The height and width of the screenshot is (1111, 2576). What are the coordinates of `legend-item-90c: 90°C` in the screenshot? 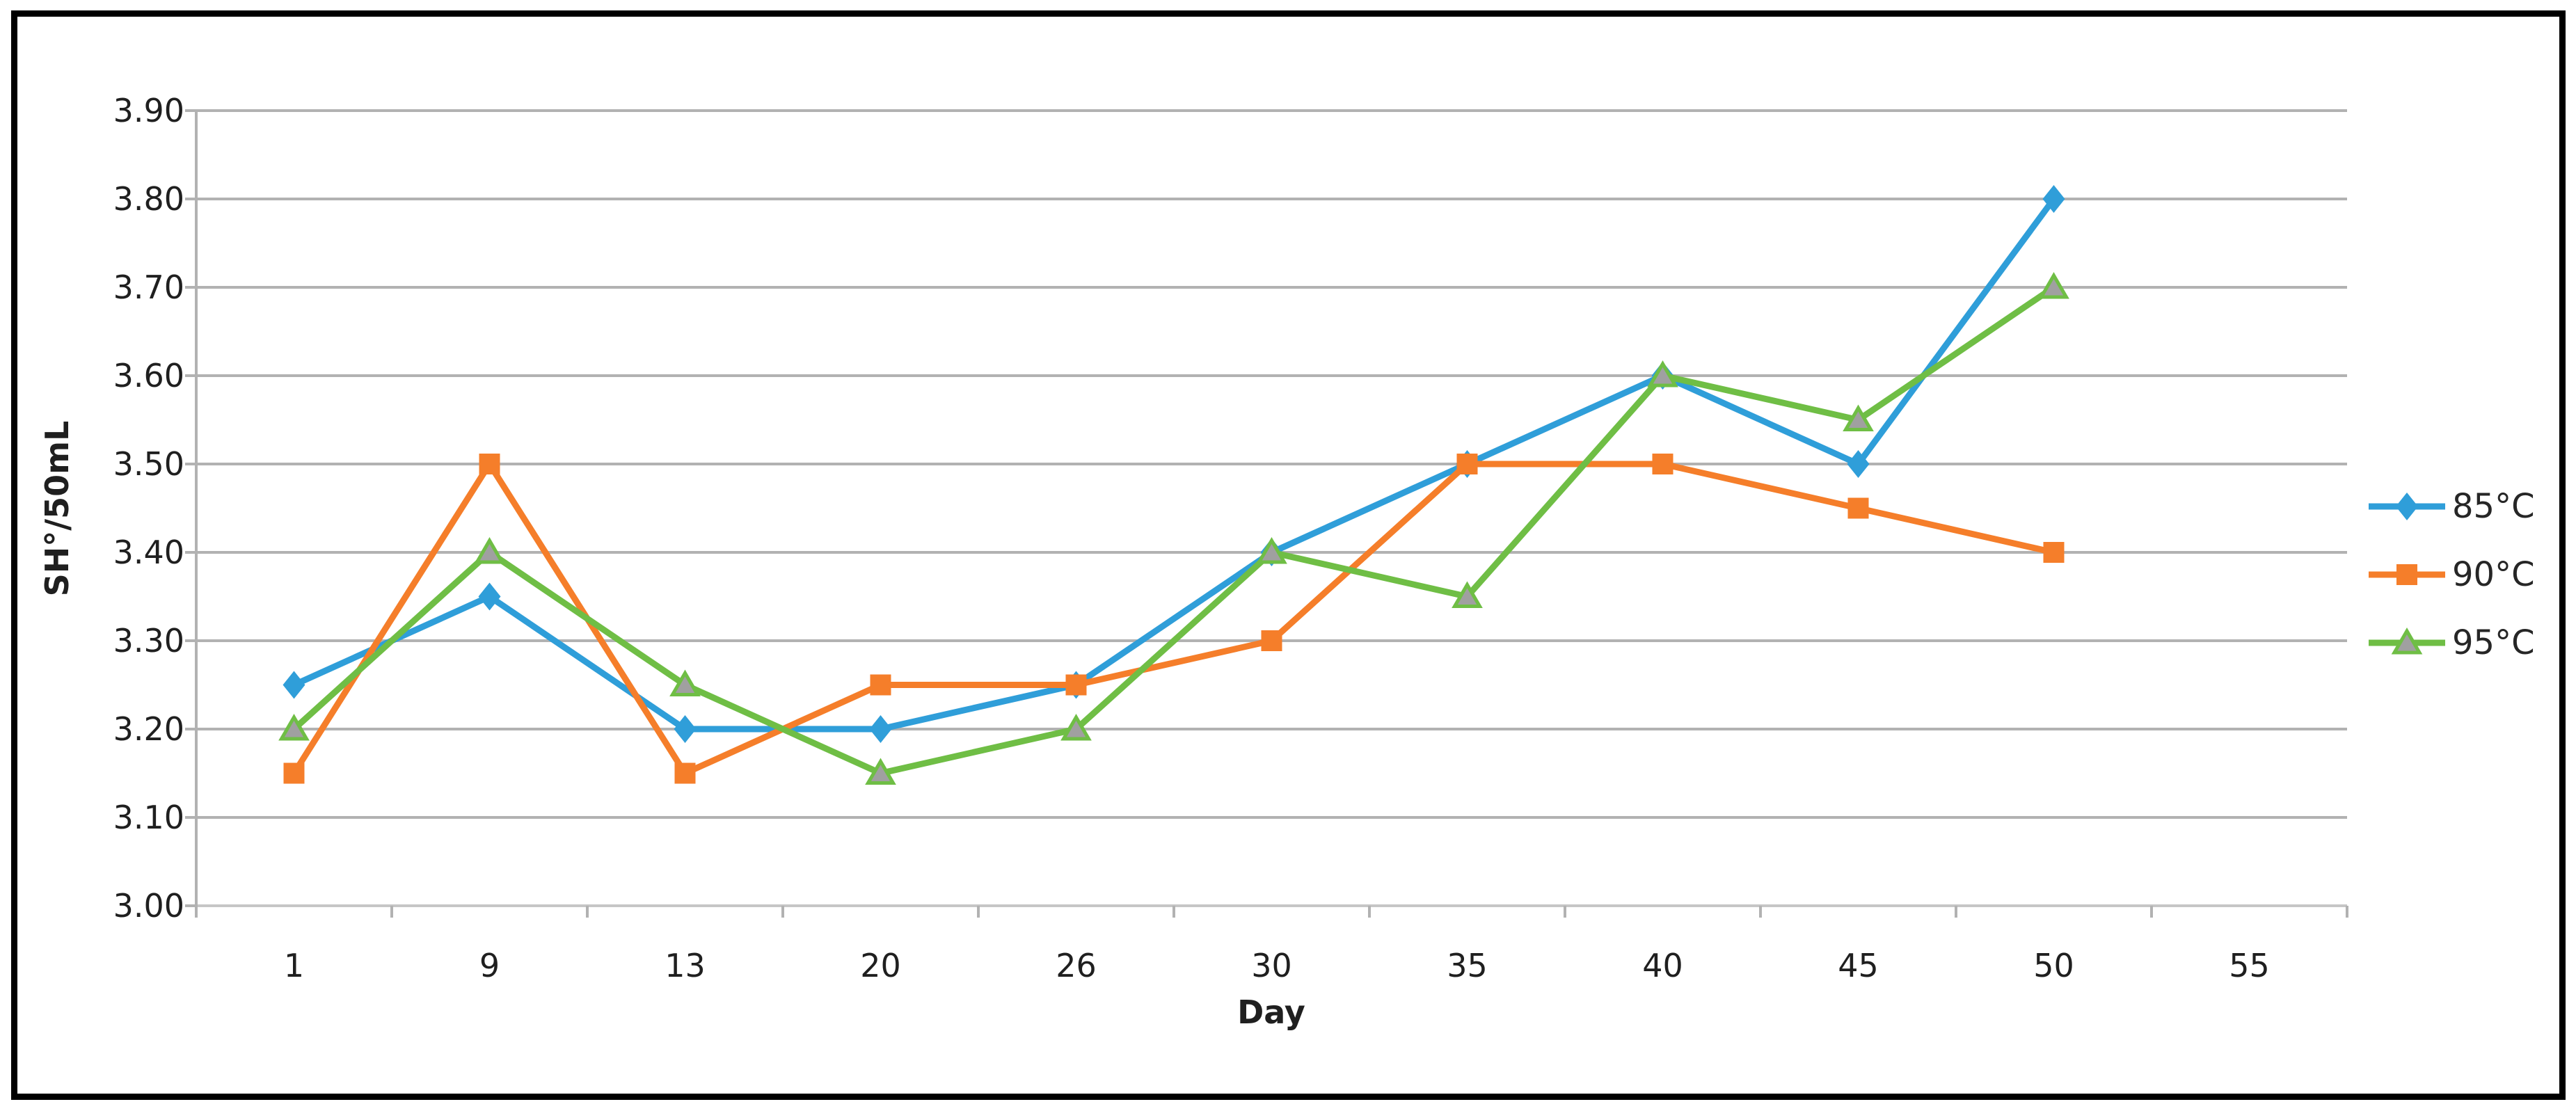 It's located at (2469, 575).